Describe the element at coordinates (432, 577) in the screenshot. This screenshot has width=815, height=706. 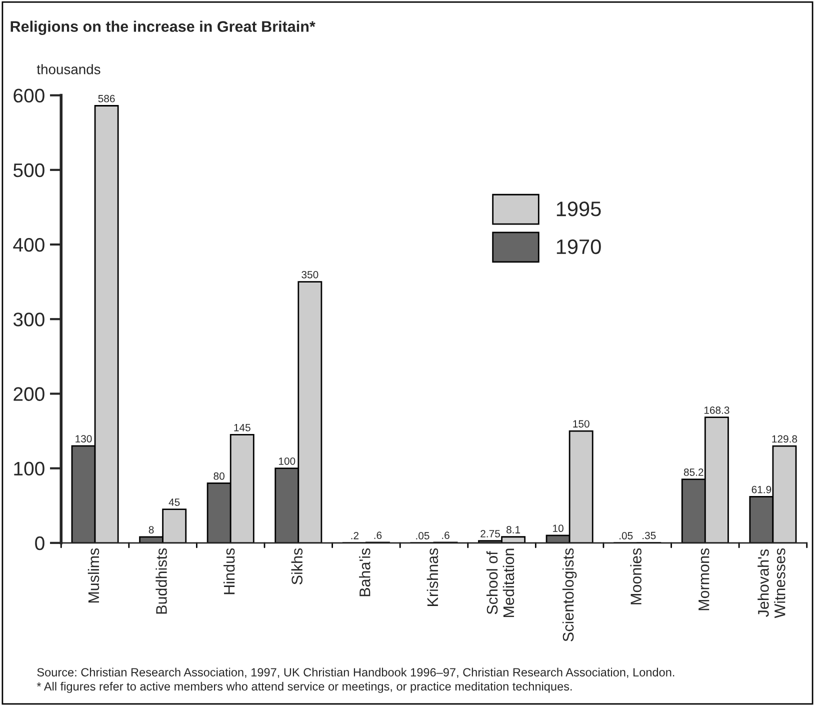
I see `x-tick-label: Krishnas` at that location.